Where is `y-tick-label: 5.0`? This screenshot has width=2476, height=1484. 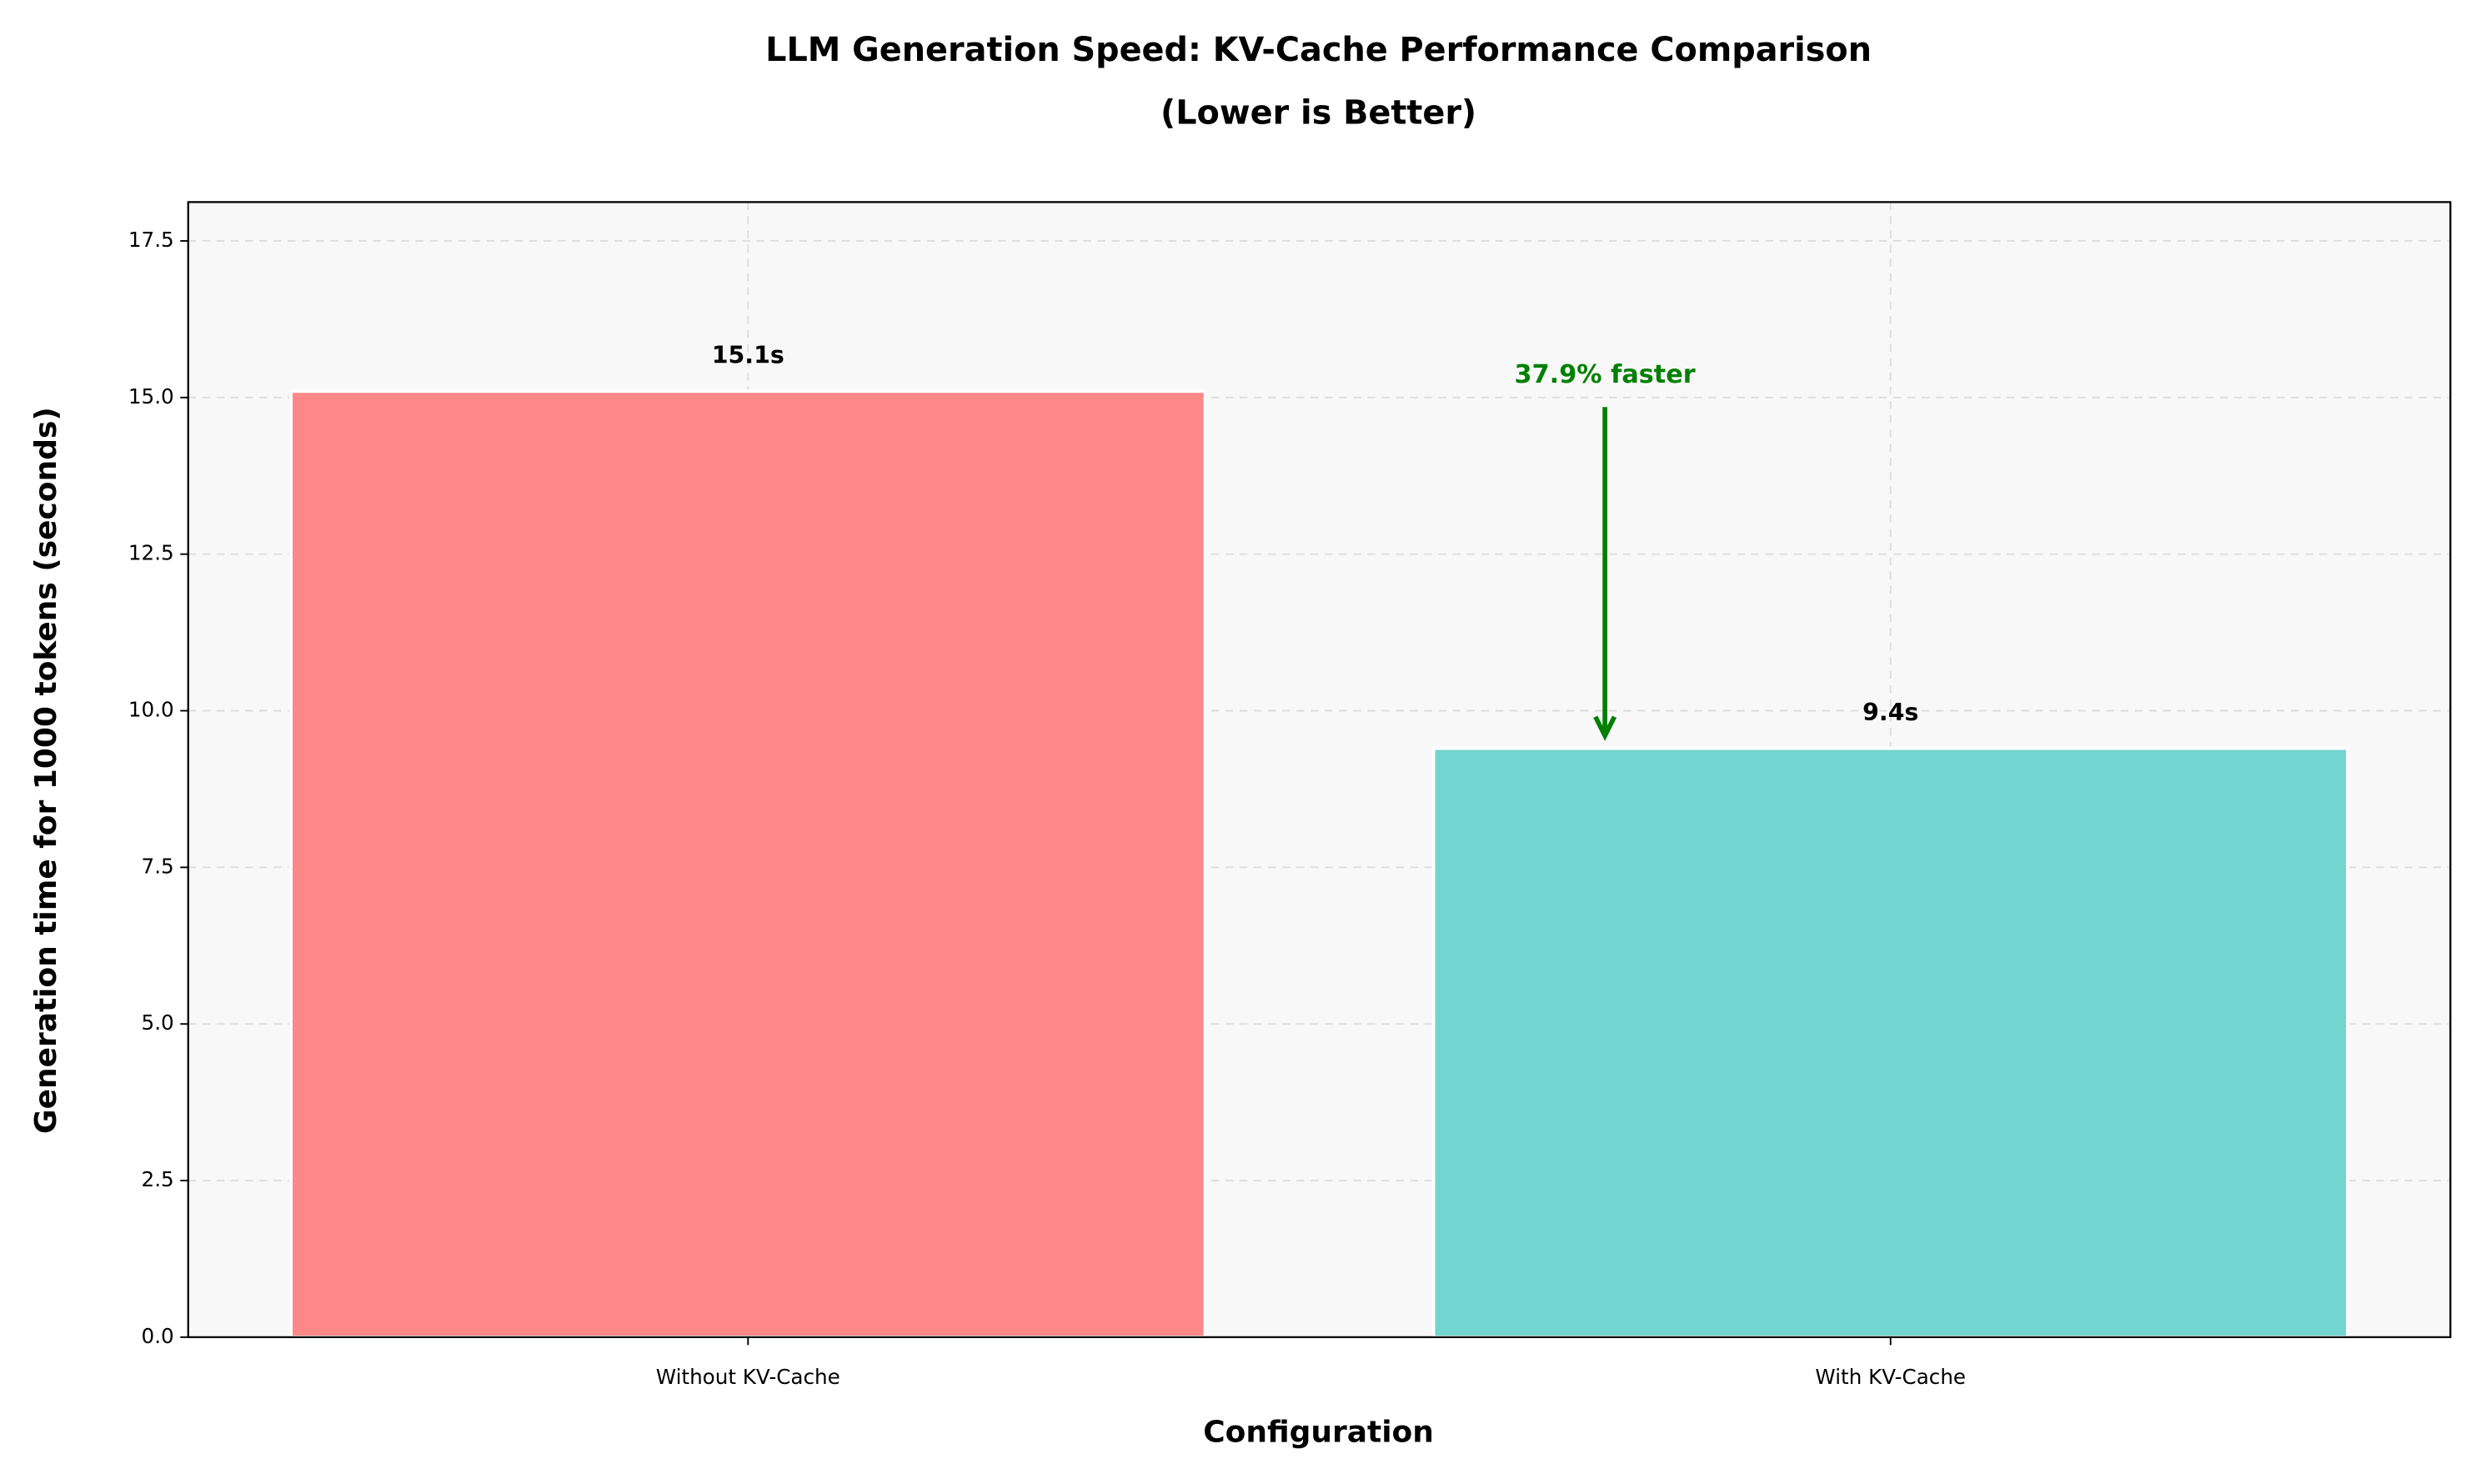
y-tick-label: 5.0 is located at coordinates (158, 1022).